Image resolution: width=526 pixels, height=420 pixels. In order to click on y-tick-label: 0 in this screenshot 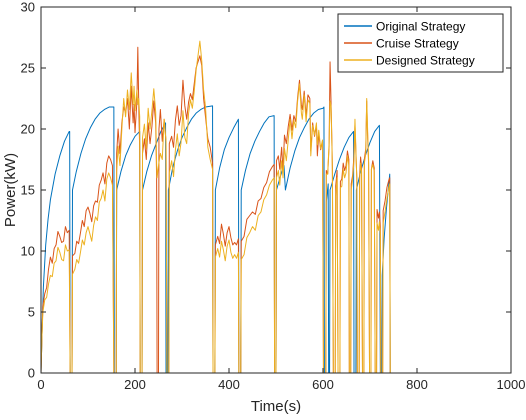, I will do `click(31, 373)`.